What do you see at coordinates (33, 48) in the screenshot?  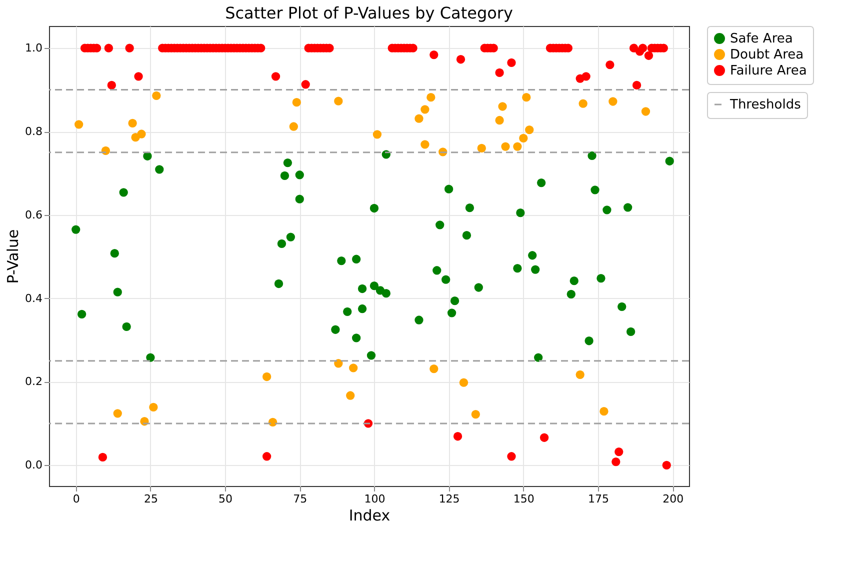 I see `y-tick-label: 1.0` at bounding box center [33, 48].